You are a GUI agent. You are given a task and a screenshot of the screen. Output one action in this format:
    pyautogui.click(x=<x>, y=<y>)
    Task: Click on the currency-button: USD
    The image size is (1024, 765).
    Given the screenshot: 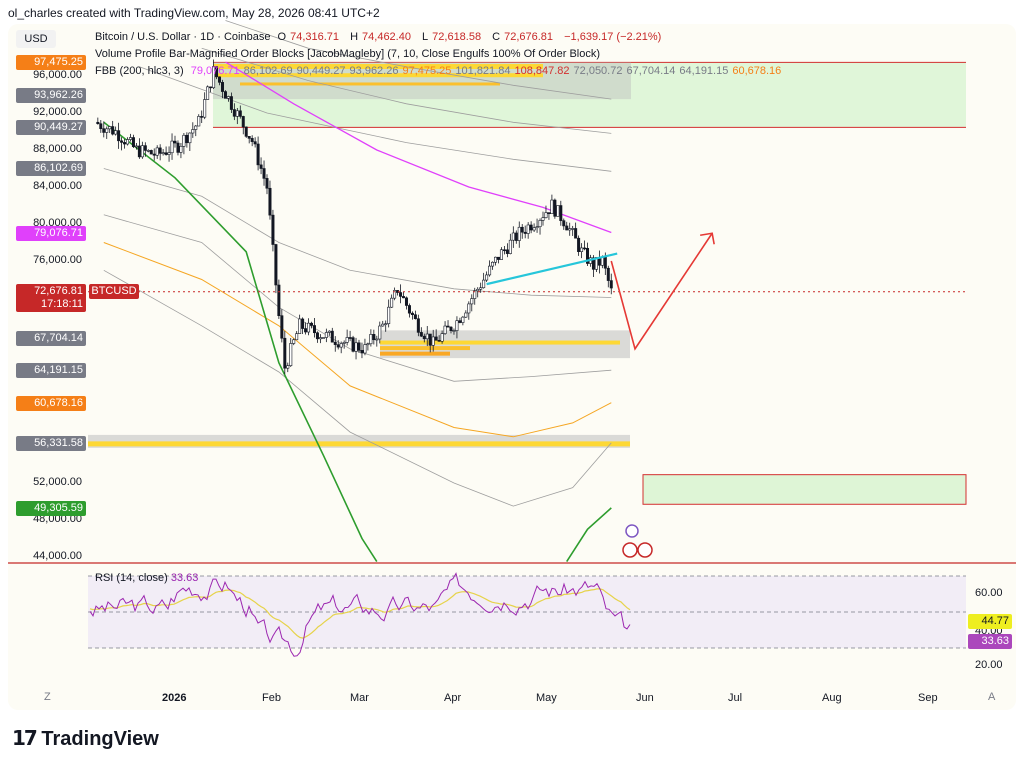 What is the action you would take?
    pyautogui.click(x=36, y=39)
    